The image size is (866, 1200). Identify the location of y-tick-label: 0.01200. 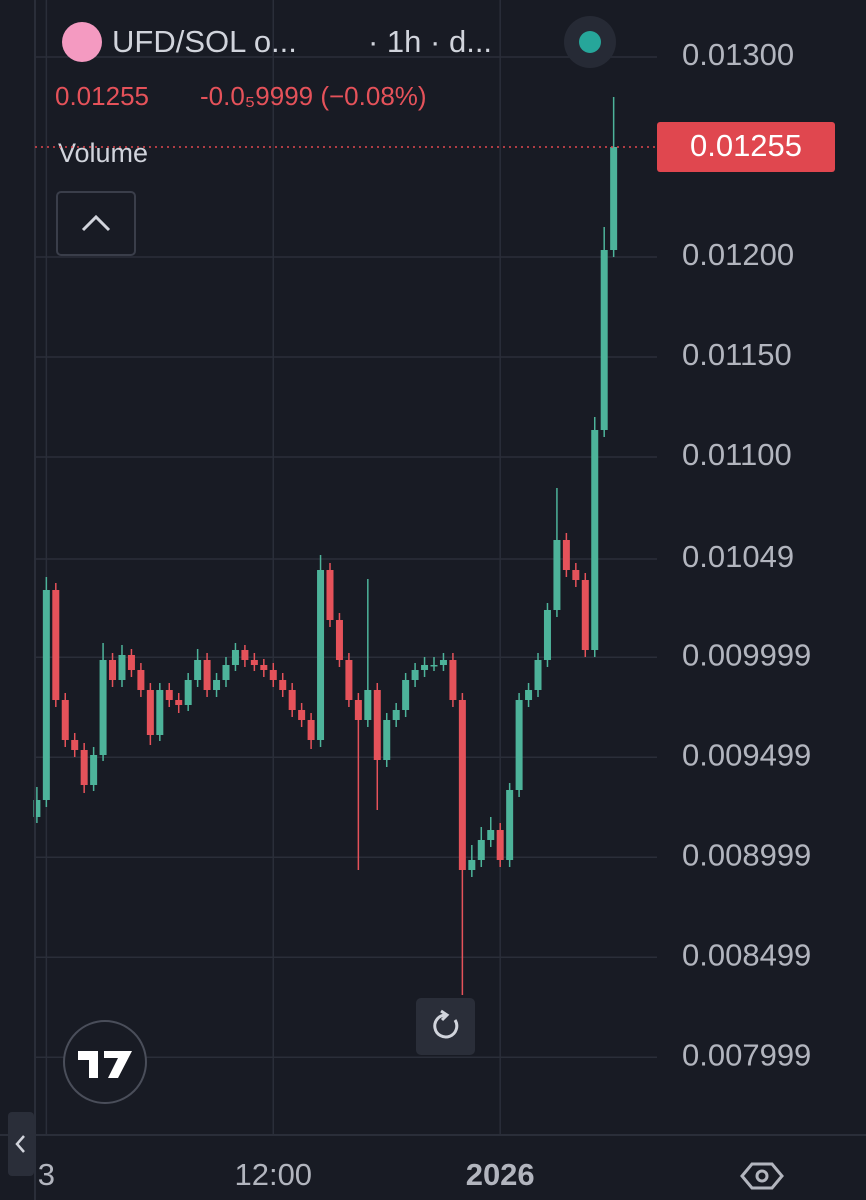
(738, 254).